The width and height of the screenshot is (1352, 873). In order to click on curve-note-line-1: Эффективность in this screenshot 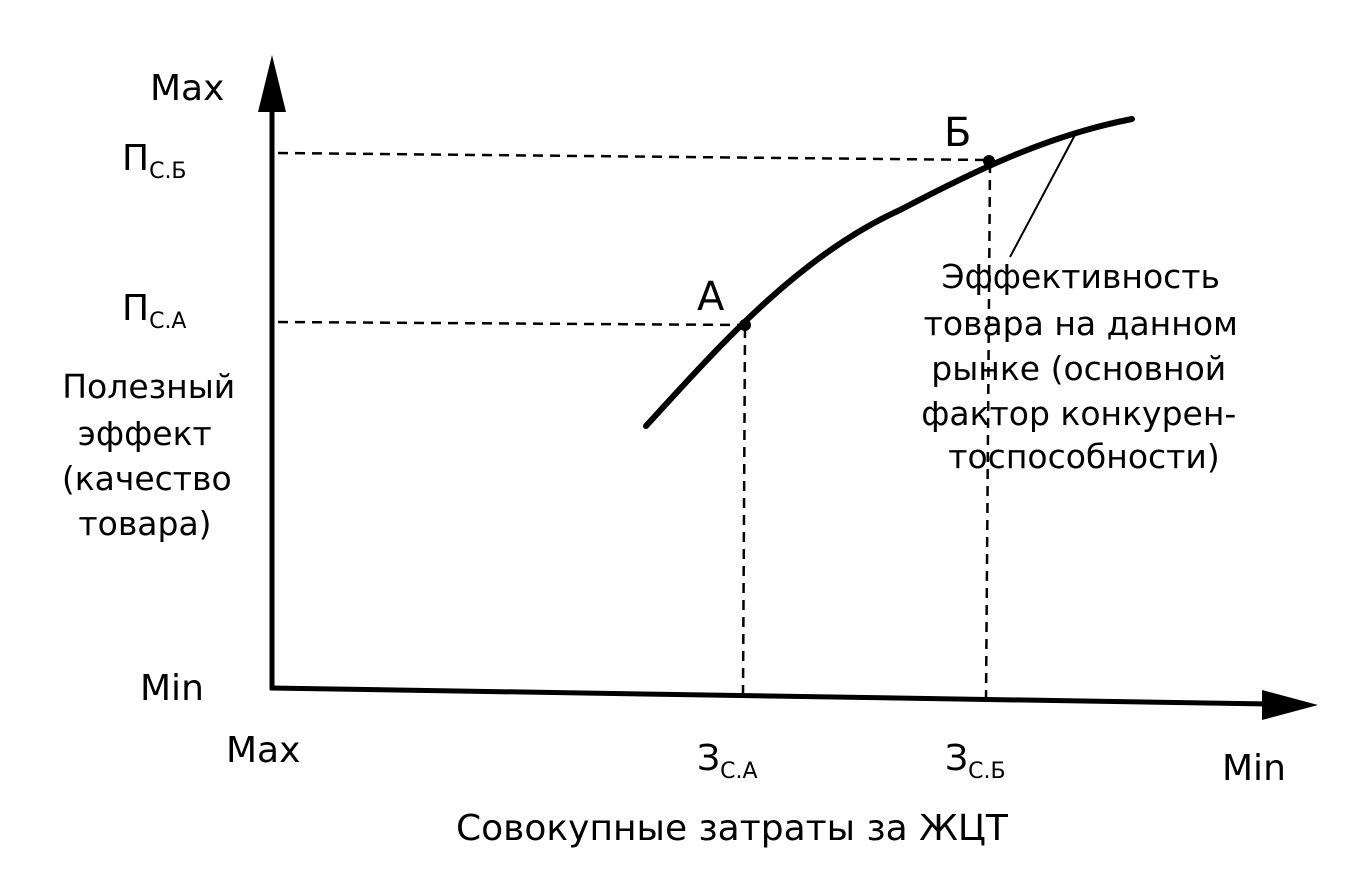, I will do `click(1081, 276)`.